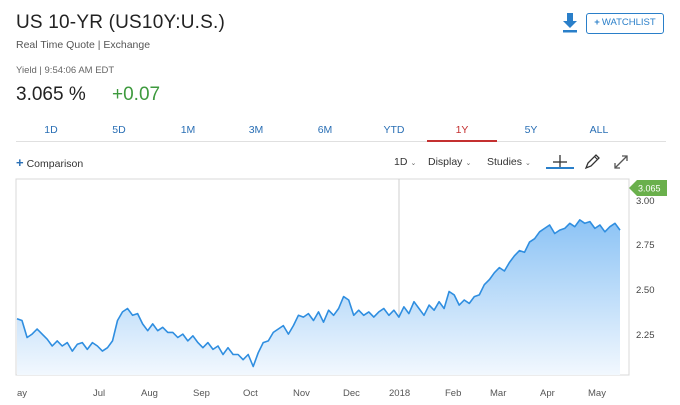 The image size is (680, 405). What do you see at coordinates (560, 162) in the screenshot?
I see `crosshair-icon` at bounding box center [560, 162].